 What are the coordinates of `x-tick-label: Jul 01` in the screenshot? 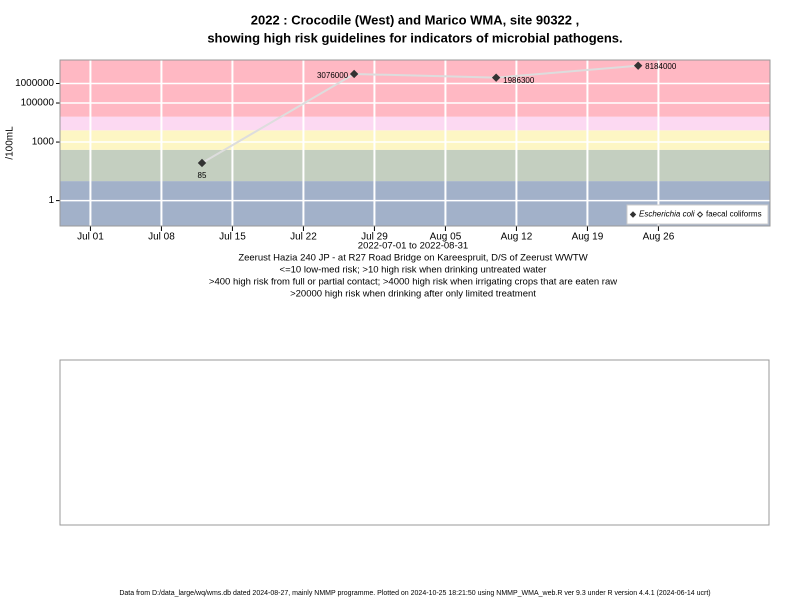 It's located at (90, 237).